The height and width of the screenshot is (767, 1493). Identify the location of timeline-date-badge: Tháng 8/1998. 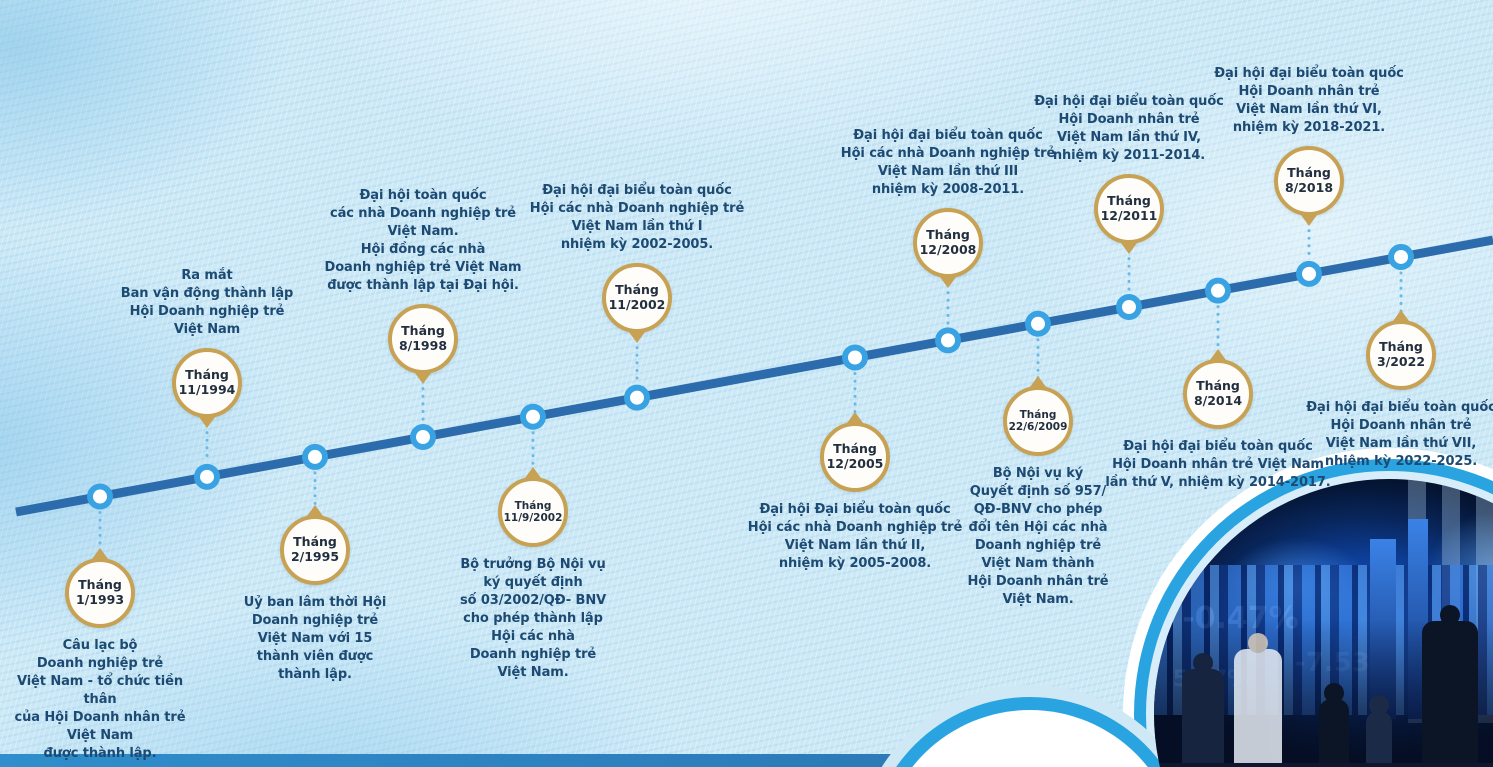
(423, 339).